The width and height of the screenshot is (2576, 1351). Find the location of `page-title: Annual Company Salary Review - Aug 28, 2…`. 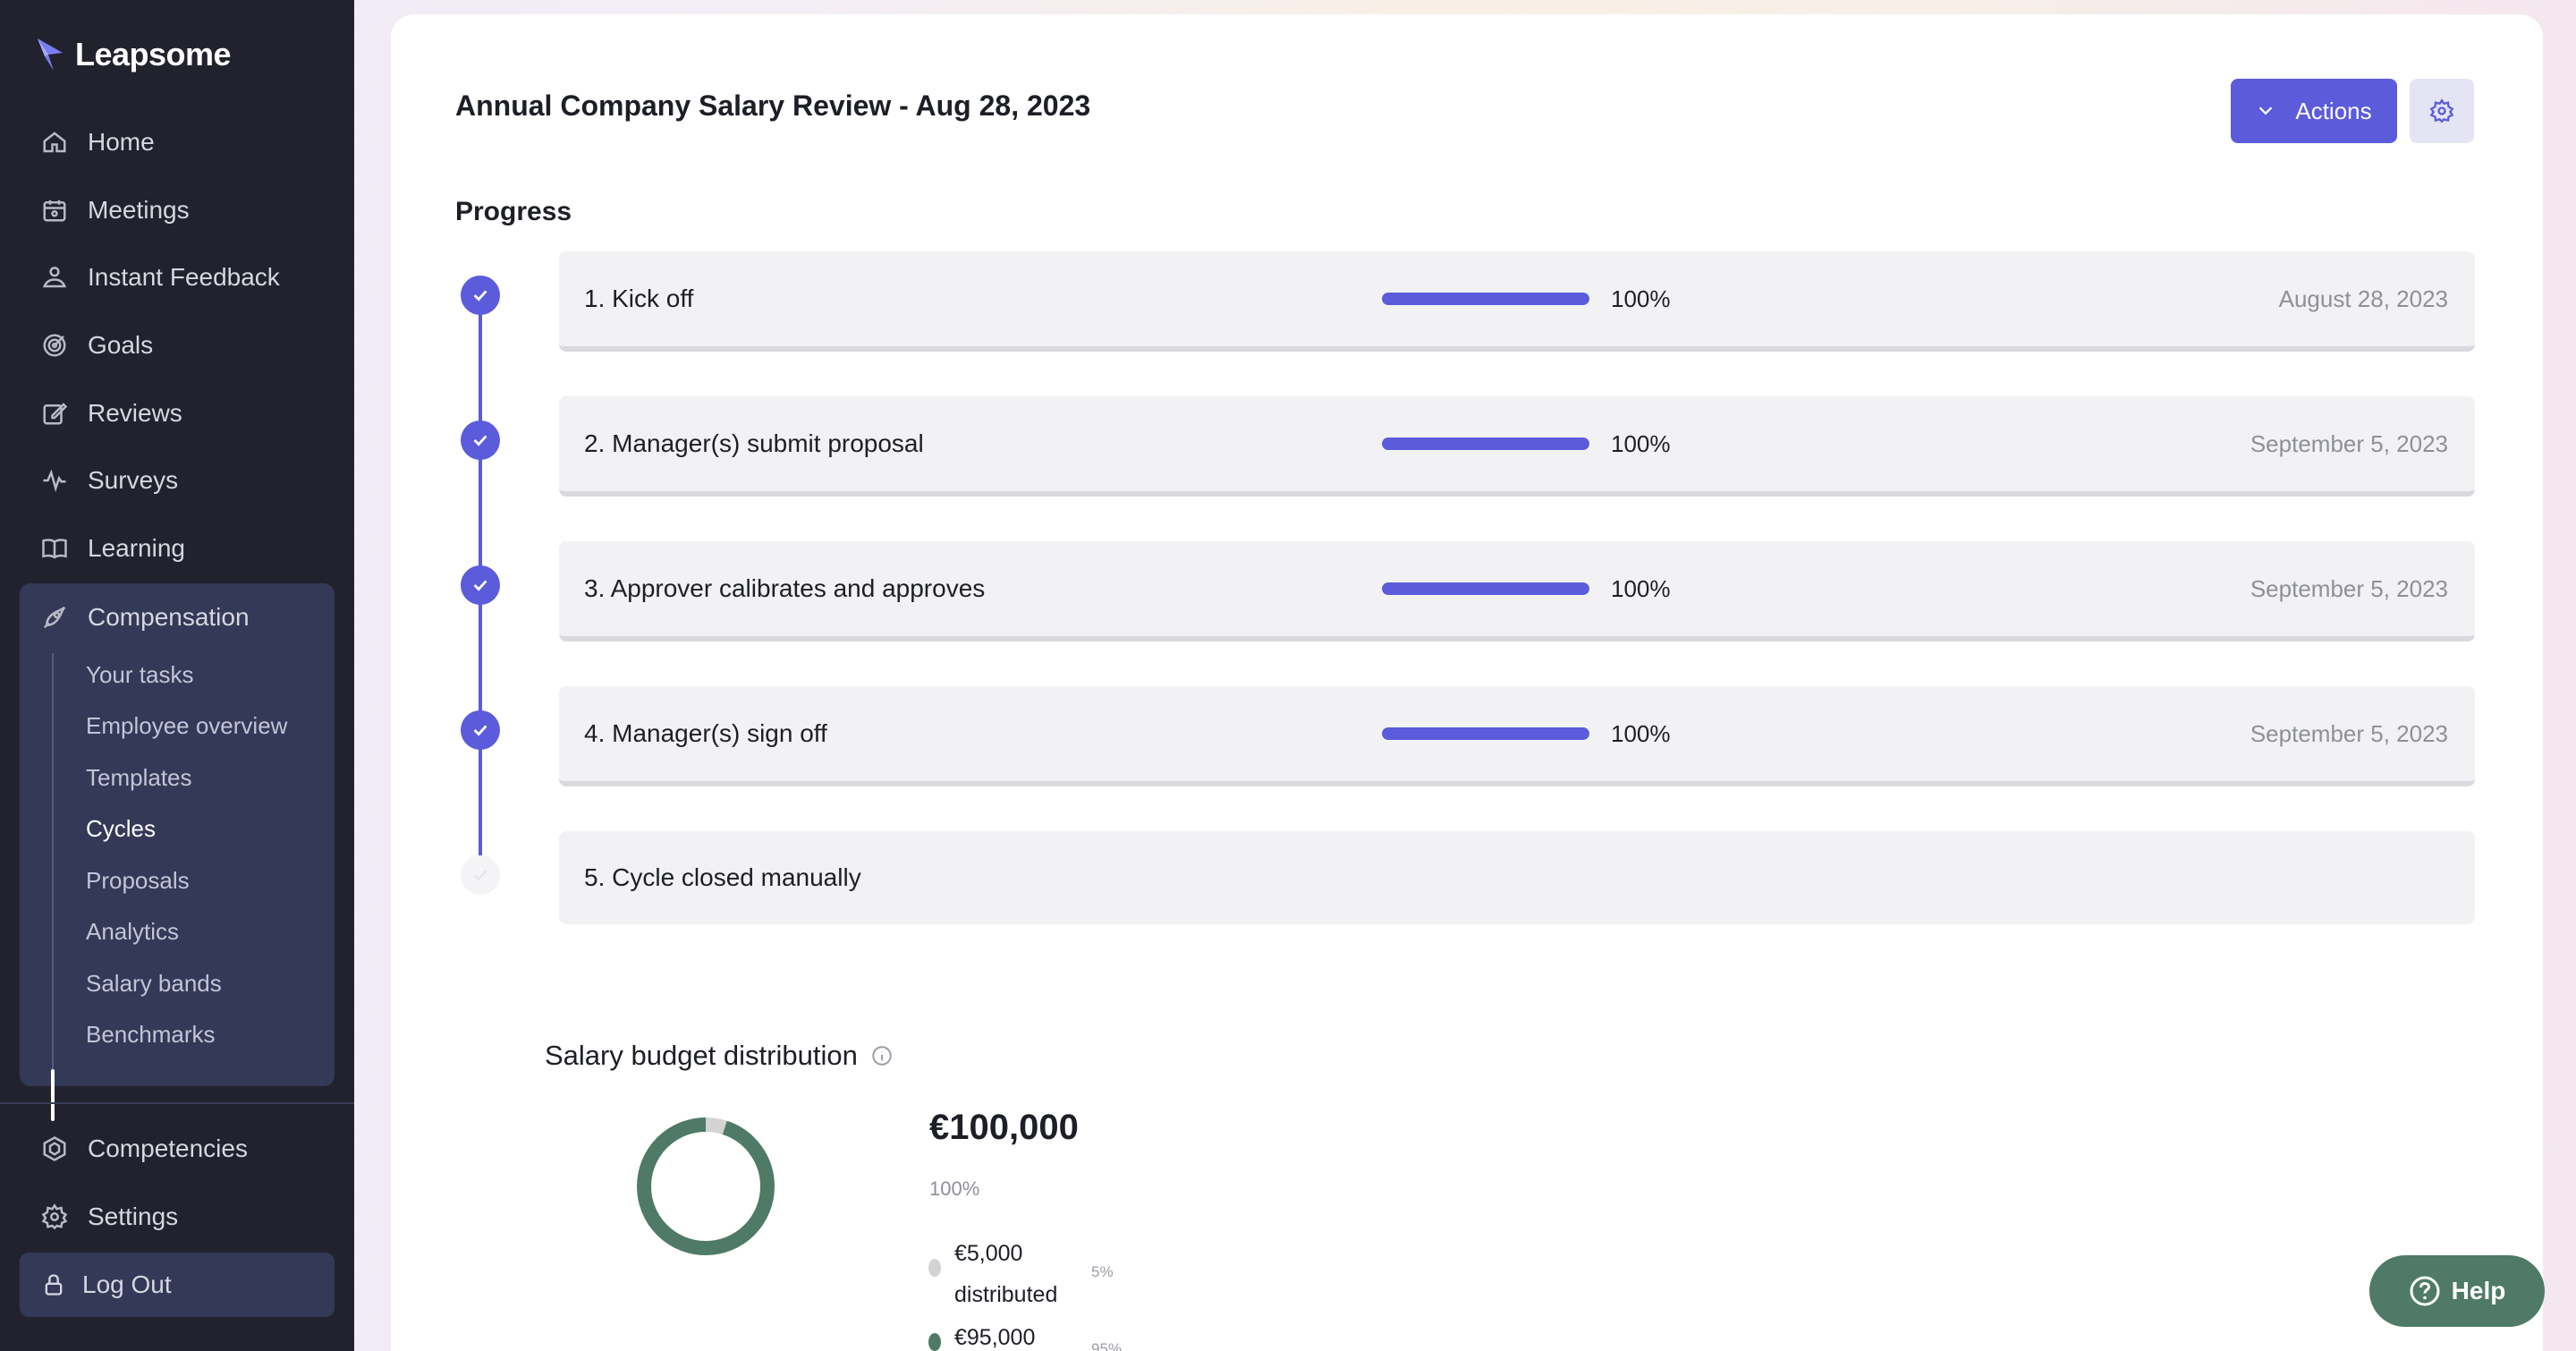

page-title: Annual Company Salary Review - Aug 28, 2… is located at coordinates (773, 105).